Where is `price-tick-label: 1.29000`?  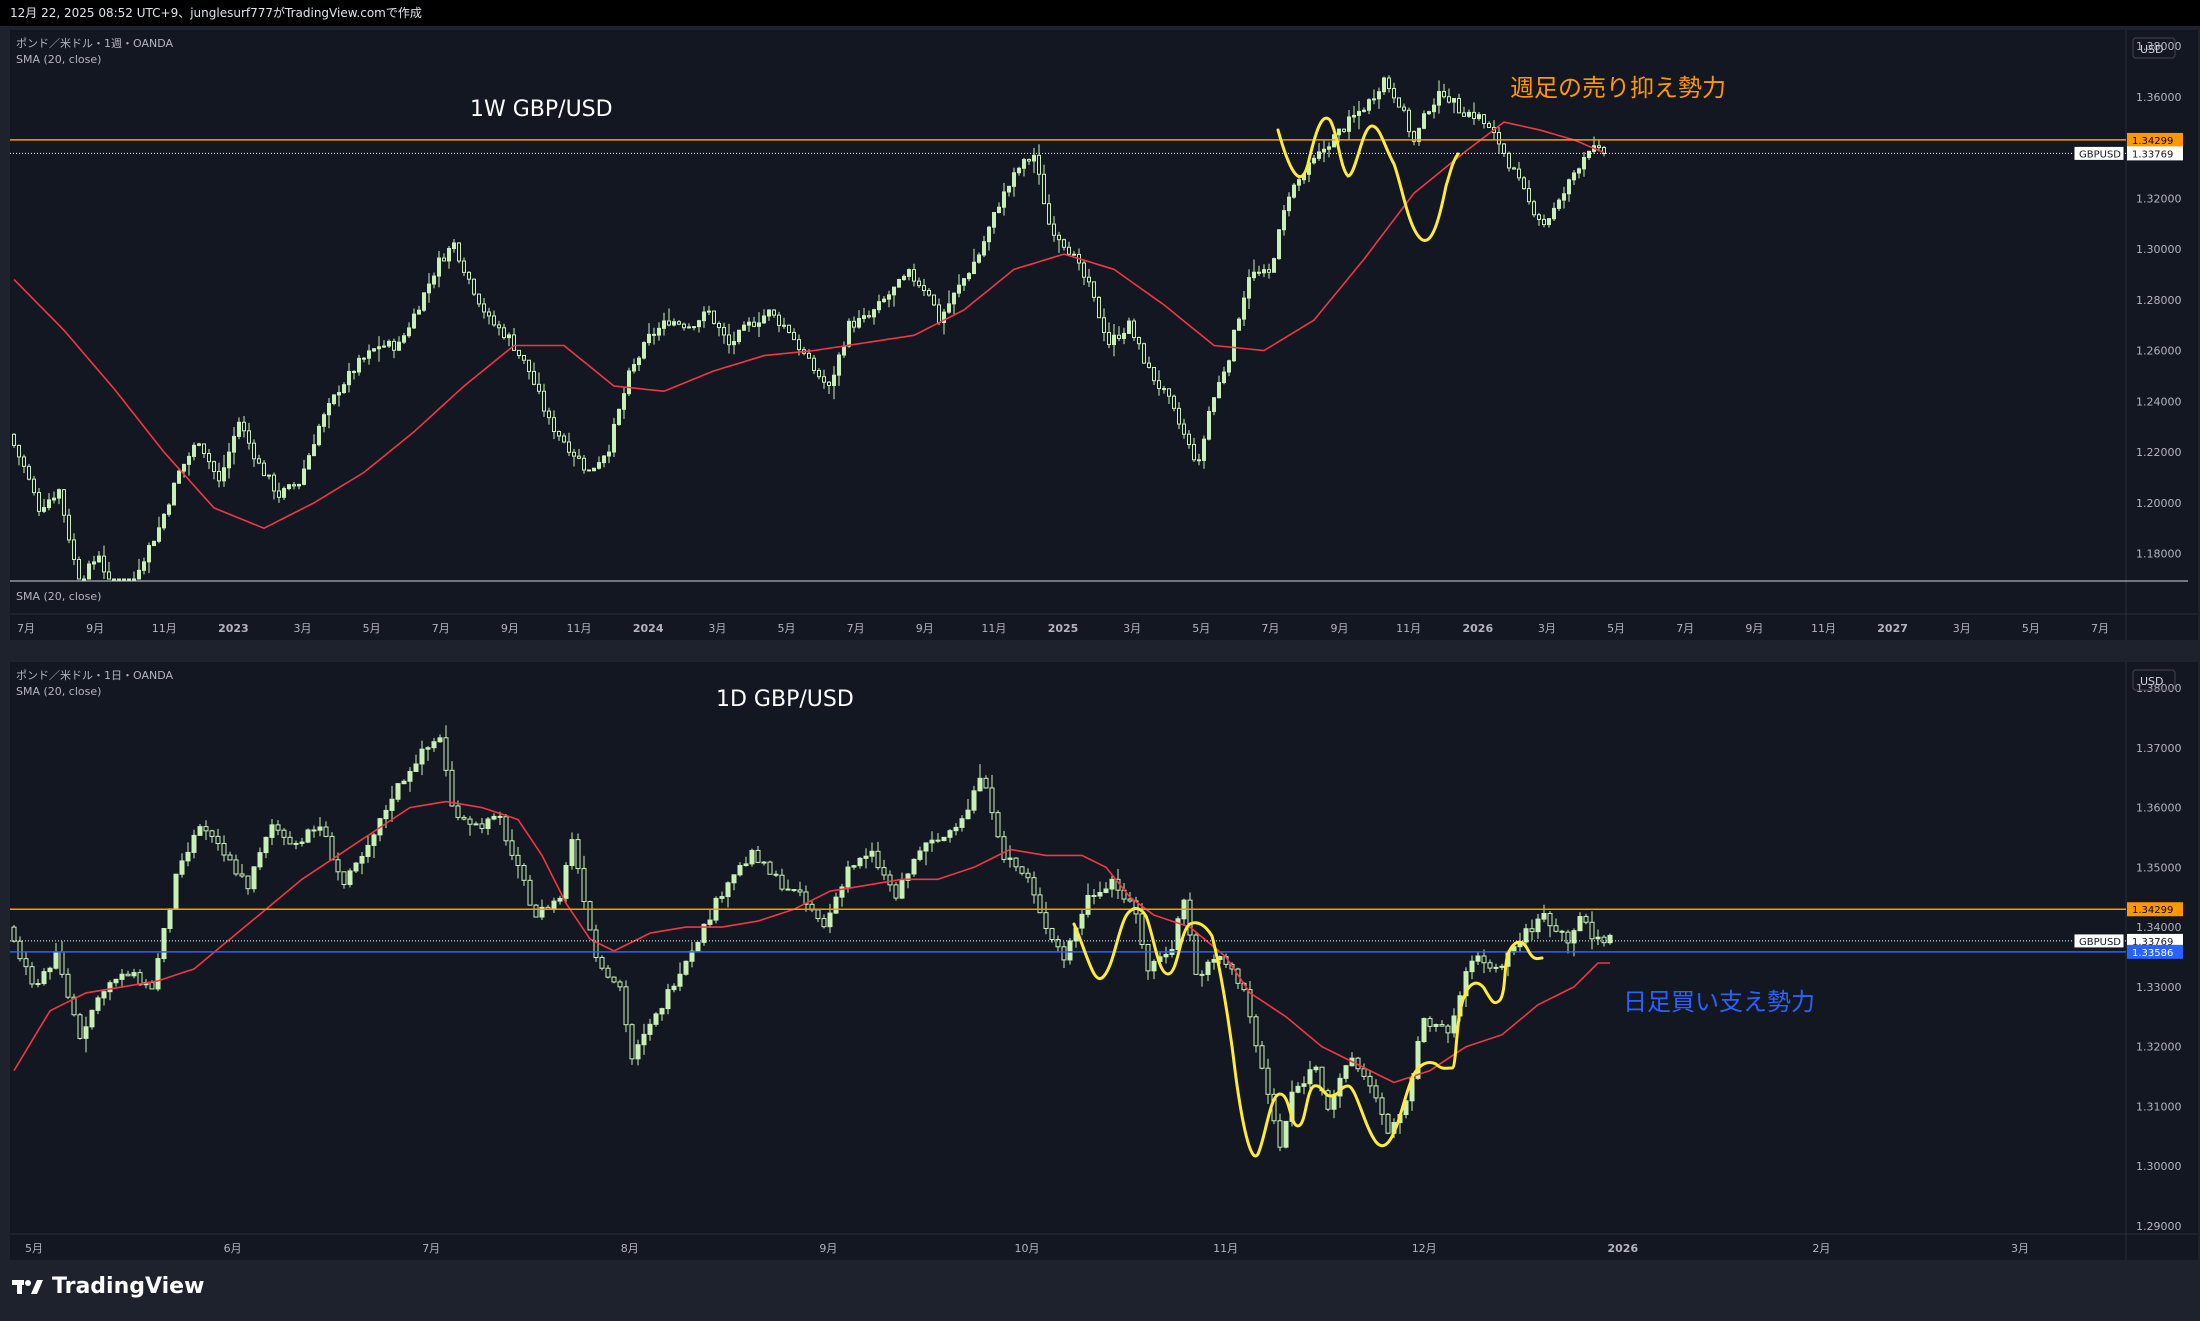 price-tick-label: 1.29000 is located at coordinates (2159, 1226).